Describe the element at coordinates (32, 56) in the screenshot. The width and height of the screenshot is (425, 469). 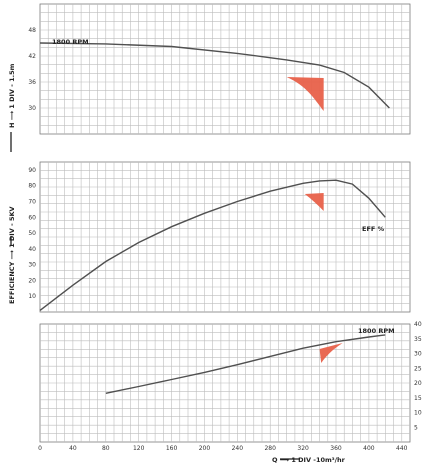
I see `y-tick-label: 42` at that location.